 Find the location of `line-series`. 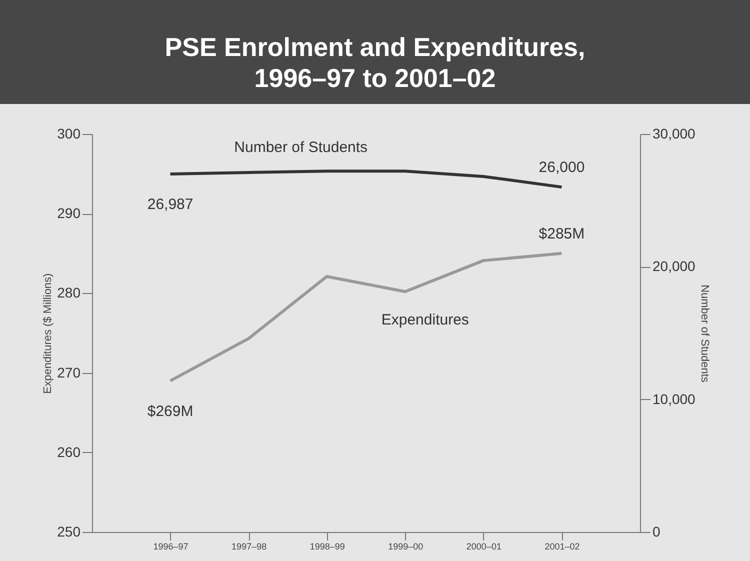

line-series is located at coordinates (366, 317).